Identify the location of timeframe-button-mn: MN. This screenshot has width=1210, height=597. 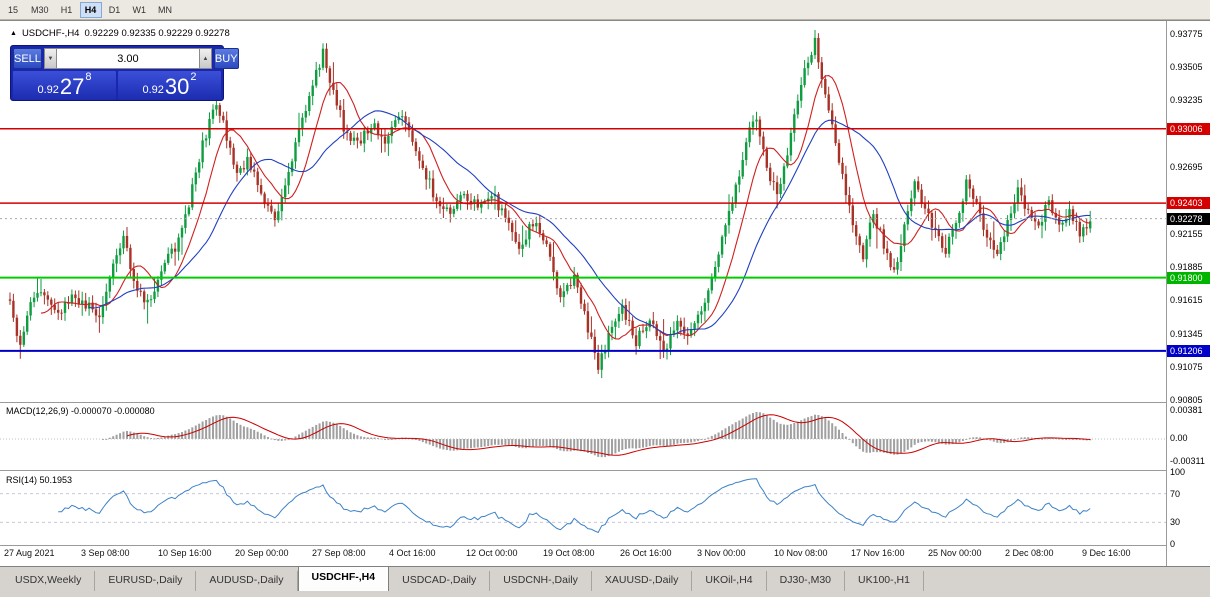
(165, 10).